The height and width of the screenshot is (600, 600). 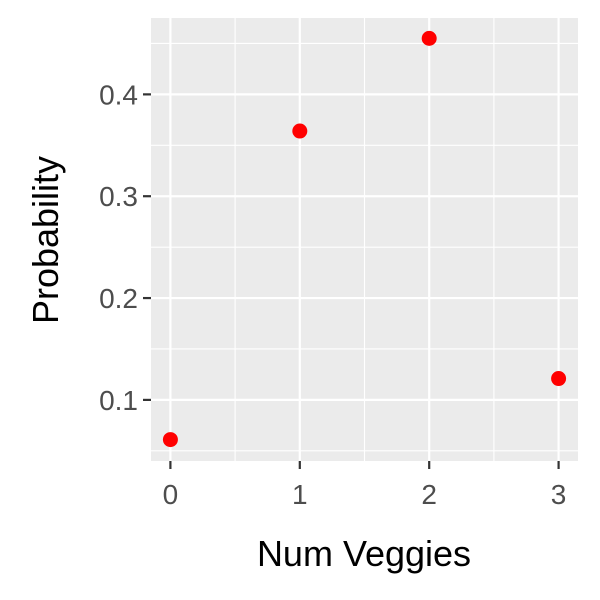 What do you see at coordinates (429, 494) in the screenshot?
I see `x-tick-label: 2` at bounding box center [429, 494].